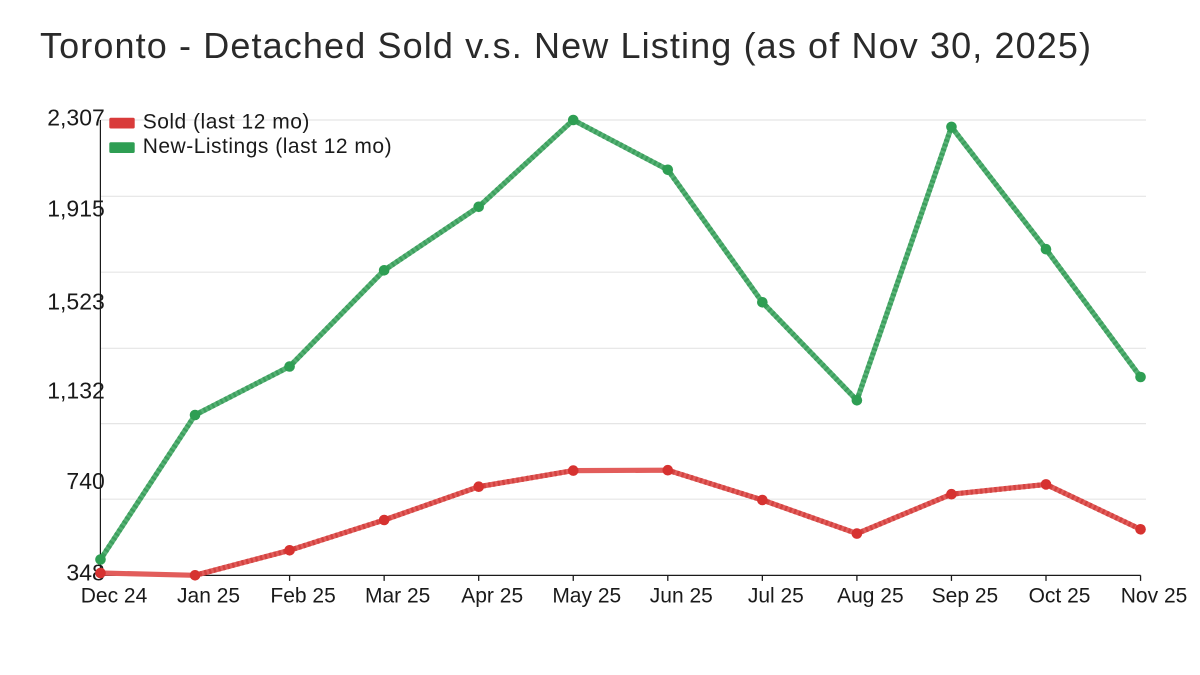 This screenshot has width=1200, height=675. I want to click on svg-text: Dec 24, so click(114, 596).